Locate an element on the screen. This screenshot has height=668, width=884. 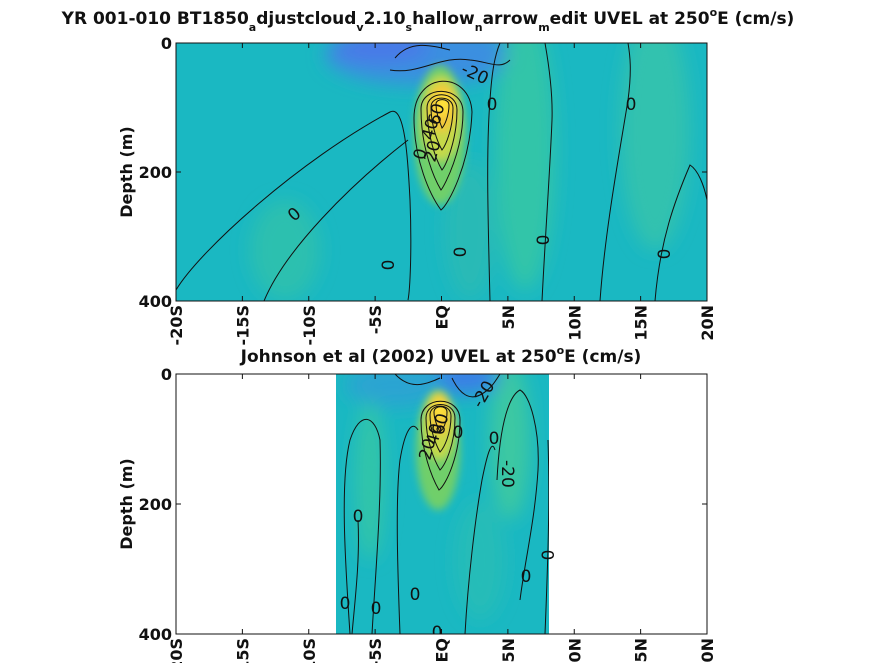
heatmap-field-observed: -20 -20 0 0 0 0 0 0 0 0 20 40 60 is located at coordinates (442, 508).